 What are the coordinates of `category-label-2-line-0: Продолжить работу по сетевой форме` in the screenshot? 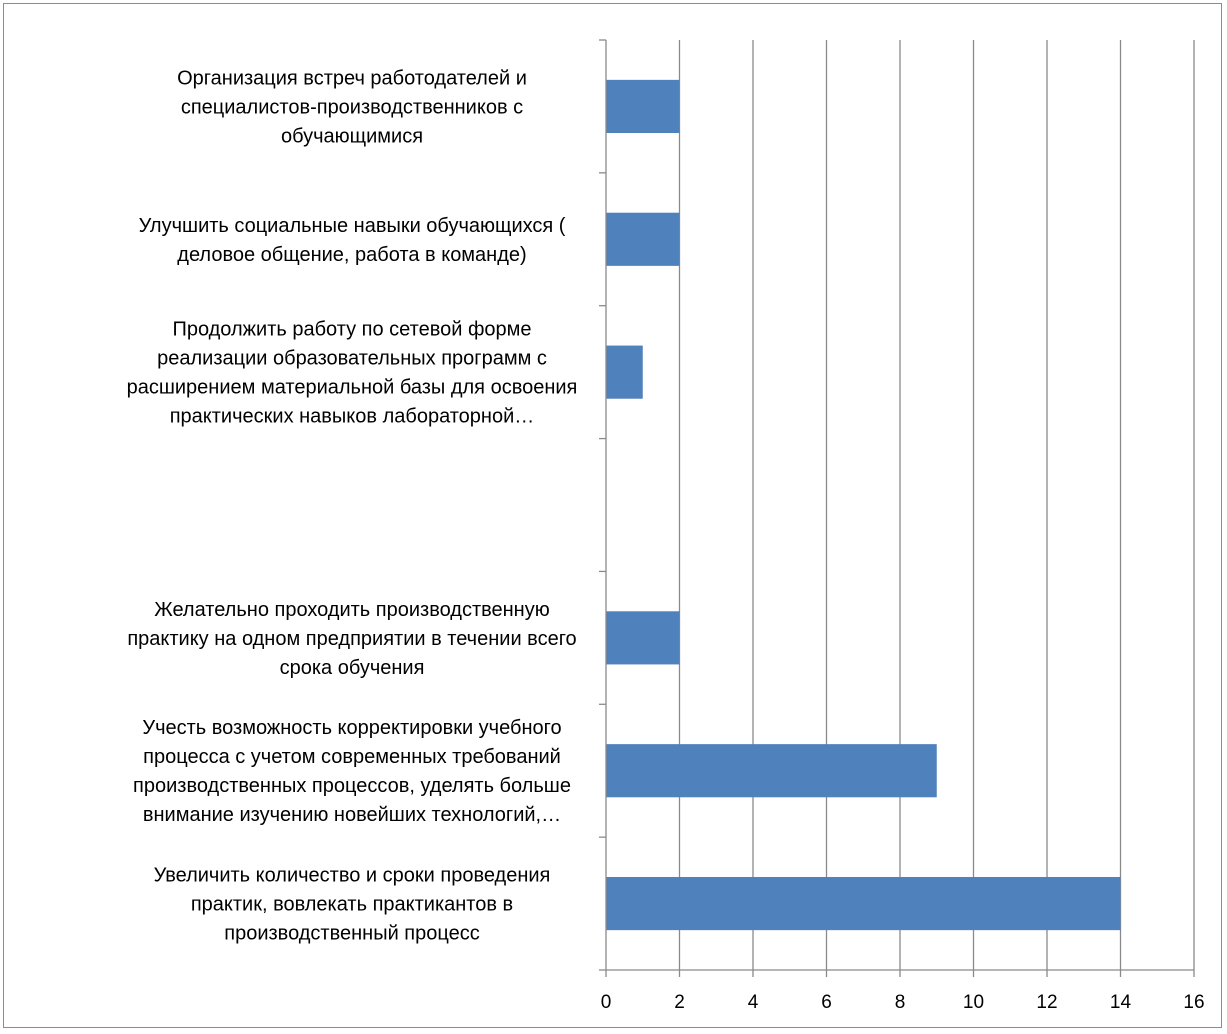 It's located at (351, 330).